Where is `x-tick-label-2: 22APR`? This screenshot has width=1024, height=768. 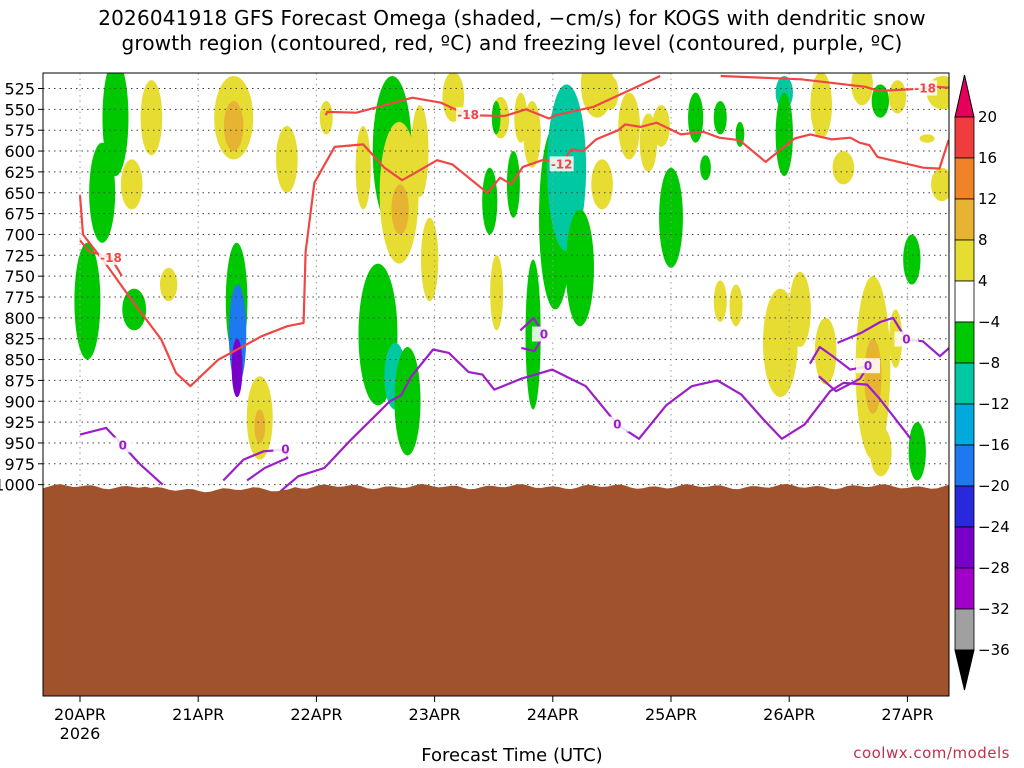
x-tick-label-2: 22APR is located at coordinates (316, 714).